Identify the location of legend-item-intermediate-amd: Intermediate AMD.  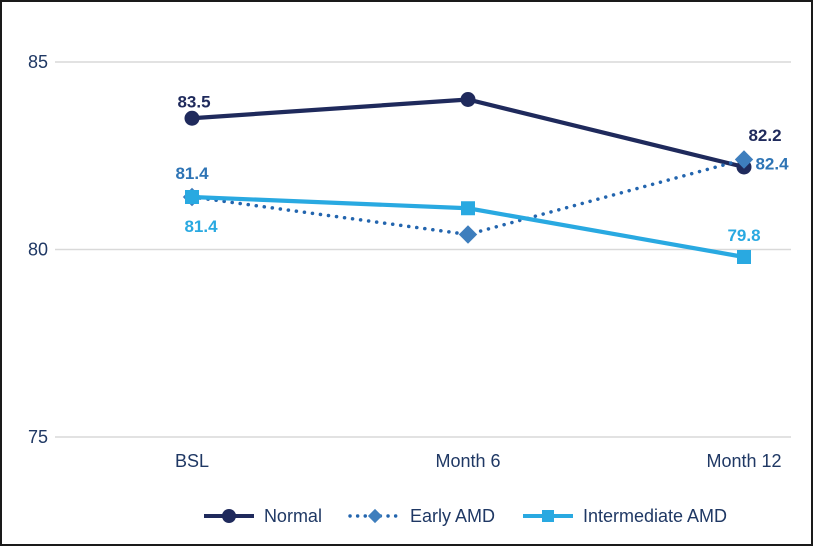
(624, 516).